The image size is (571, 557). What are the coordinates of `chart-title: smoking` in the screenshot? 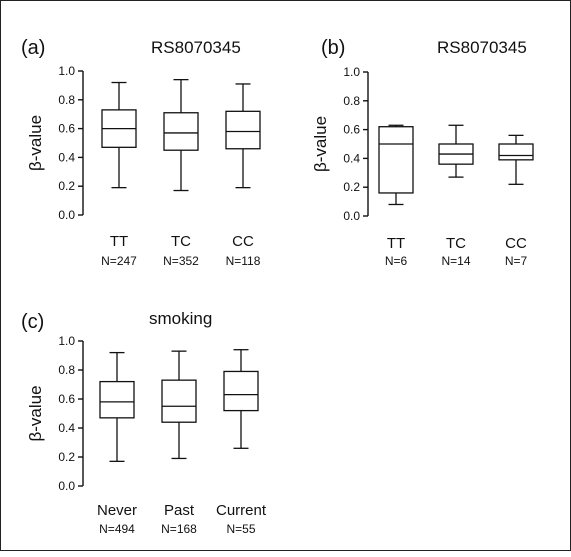 It's located at (180, 318).